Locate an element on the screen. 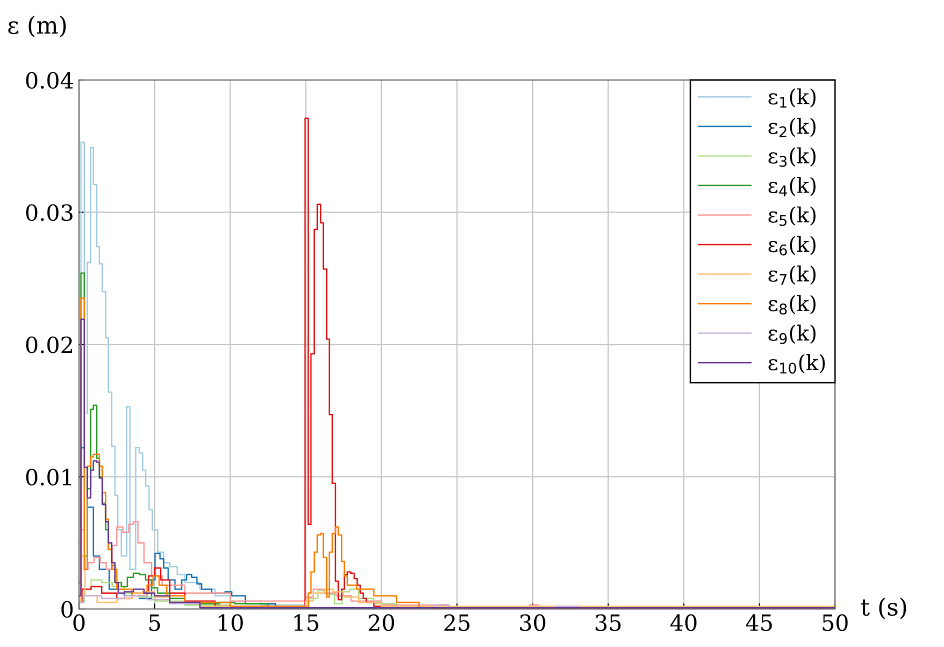 This screenshot has width=944, height=647. legend-label: ε$_{2}$(k) is located at coordinates (792, 128).